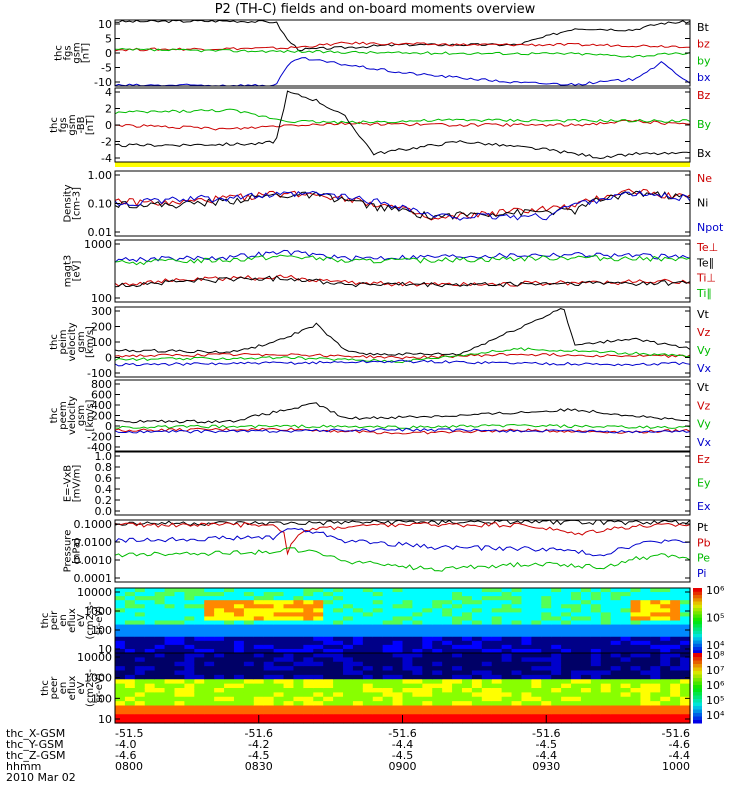 The height and width of the screenshot is (800, 750). Describe the element at coordinates (402, 363) in the screenshot. I see `series-line-Vx` at that location.